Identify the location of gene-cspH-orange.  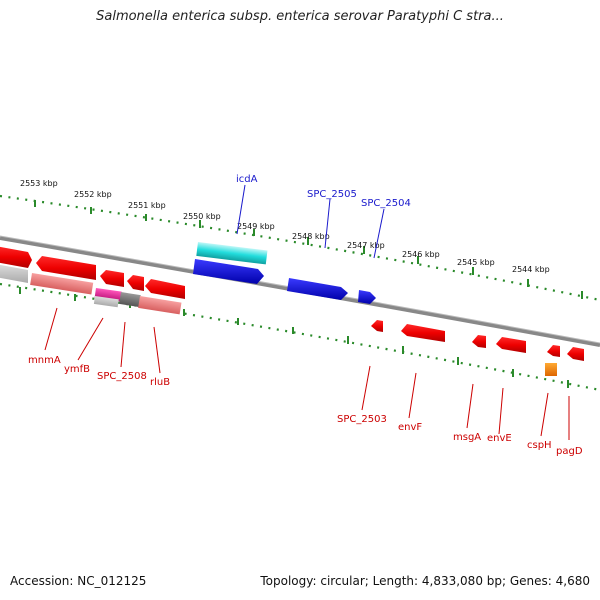
(551, 369).